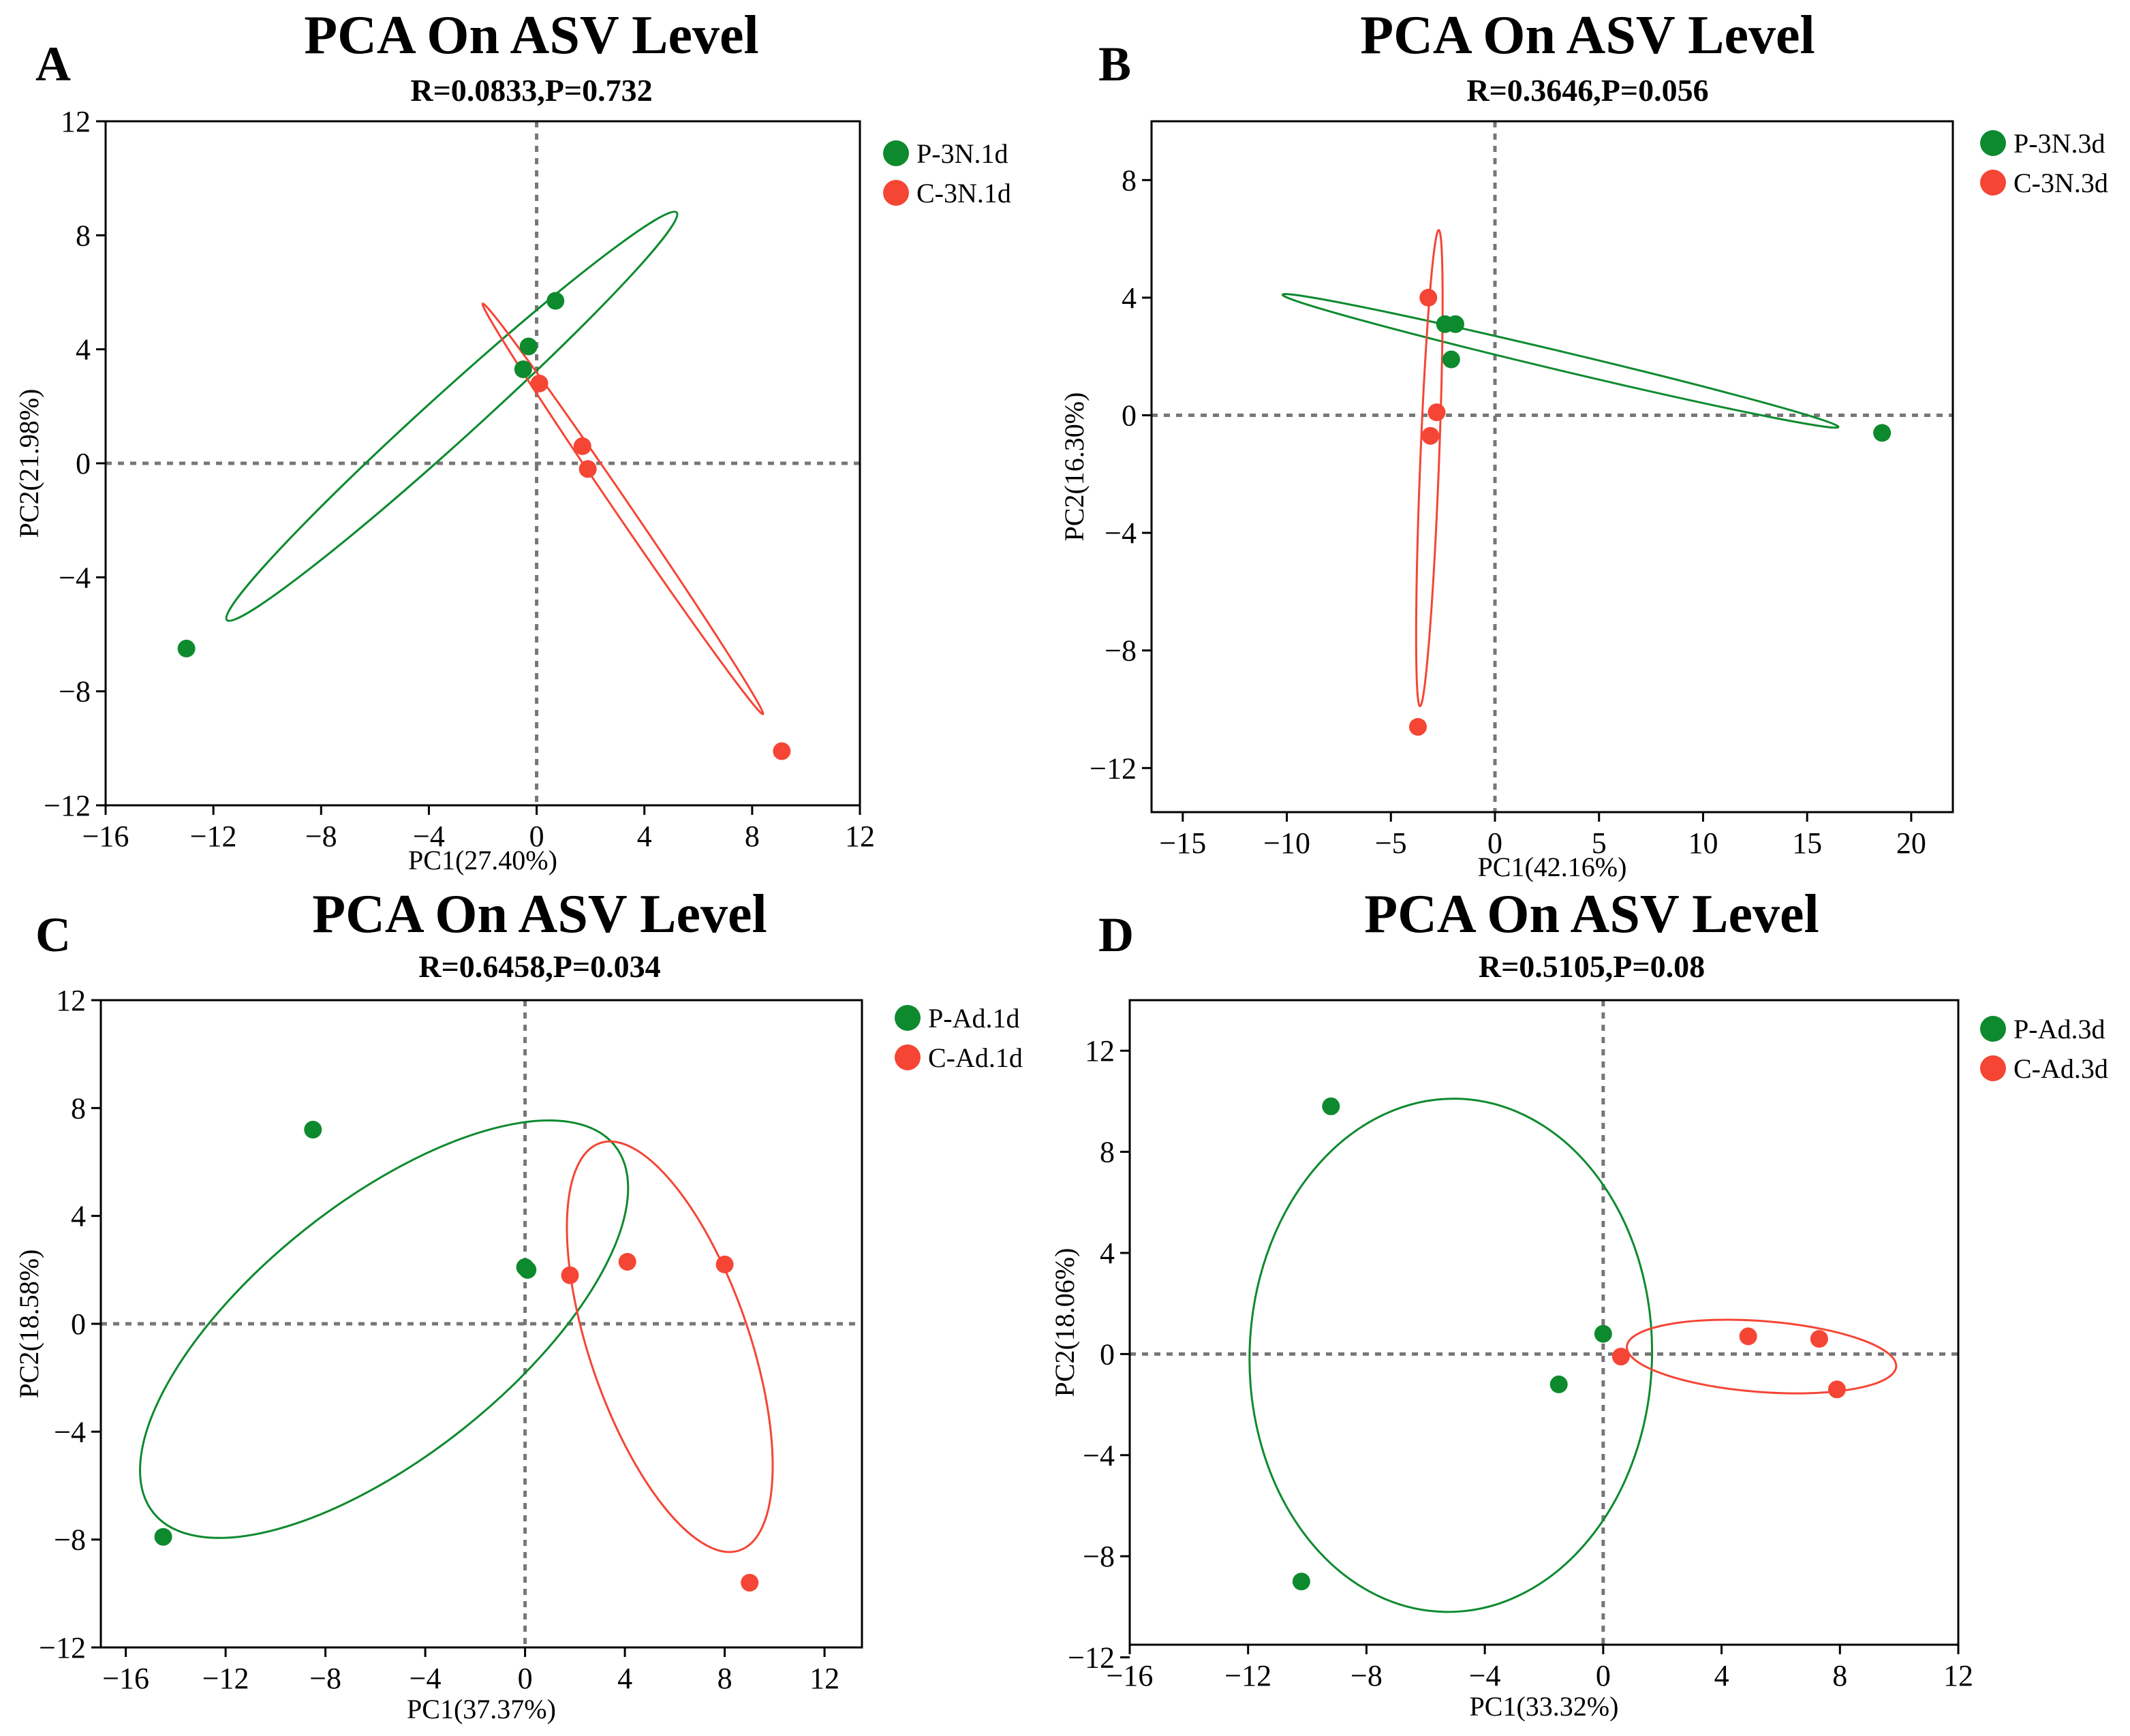 This screenshot has height=1736, width=2130. Describe the element at coordinates (1114, 64) in the screenshot. I see `panel-label: B` at that location.